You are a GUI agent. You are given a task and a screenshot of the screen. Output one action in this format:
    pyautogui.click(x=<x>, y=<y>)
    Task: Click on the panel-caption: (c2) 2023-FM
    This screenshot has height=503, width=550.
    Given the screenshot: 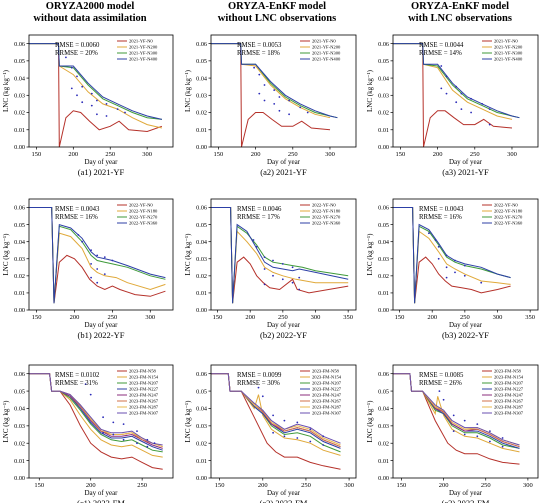 What is the action you would take?
    pyautogui.click(x=284, y=500)
    